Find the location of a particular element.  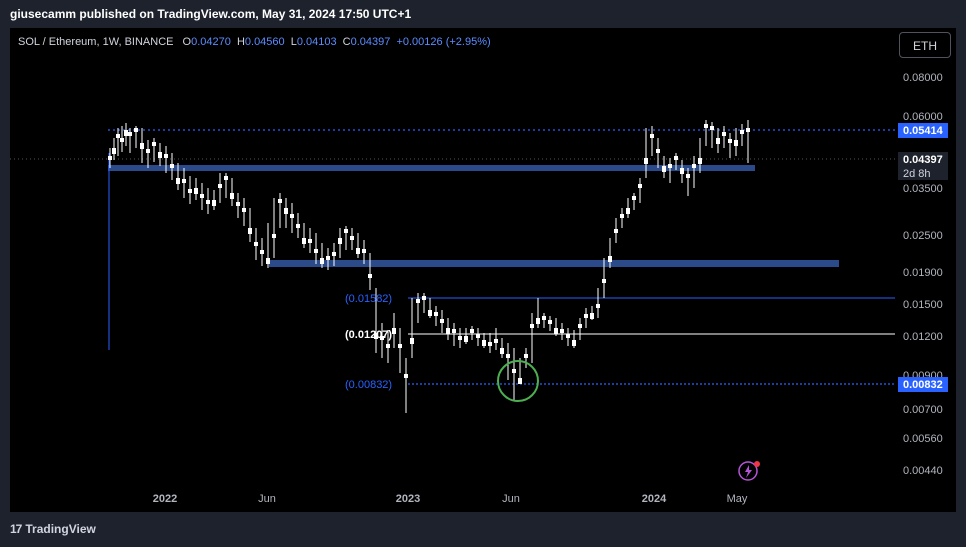

close-label: C is located at coordinates (346, 42).